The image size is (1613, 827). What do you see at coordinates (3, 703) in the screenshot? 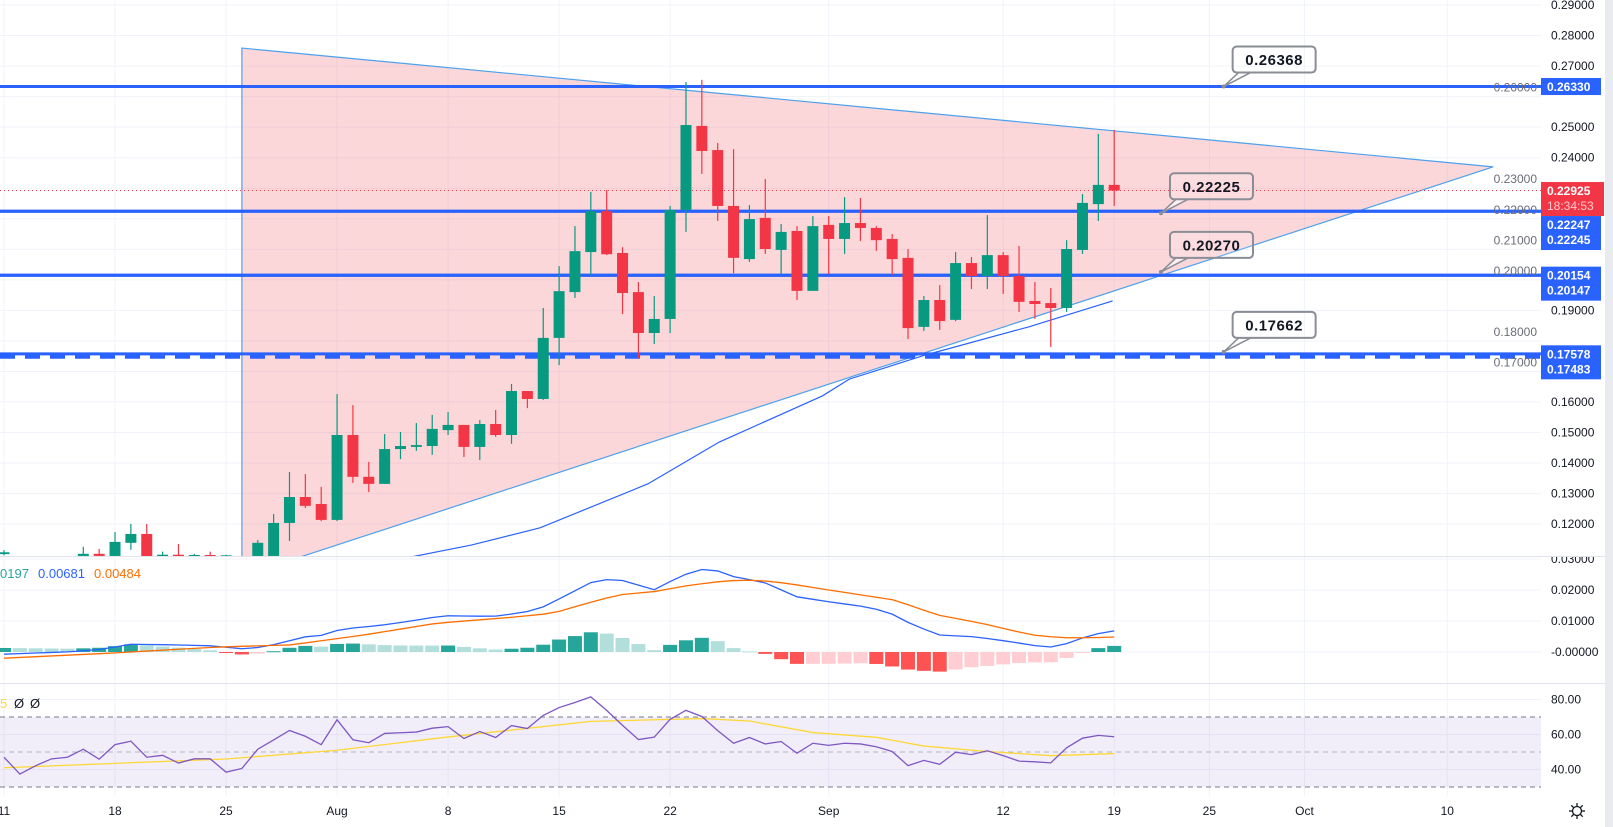
I see `rsi-legend-value: 5` at bounding box center [3, 703].